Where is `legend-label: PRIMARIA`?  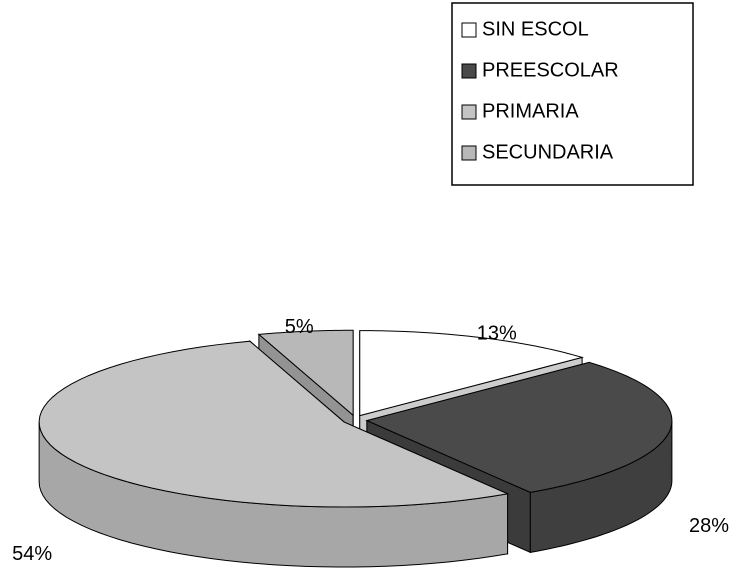
legend-label: PRIMARIA is located at coordinates (530, 111).